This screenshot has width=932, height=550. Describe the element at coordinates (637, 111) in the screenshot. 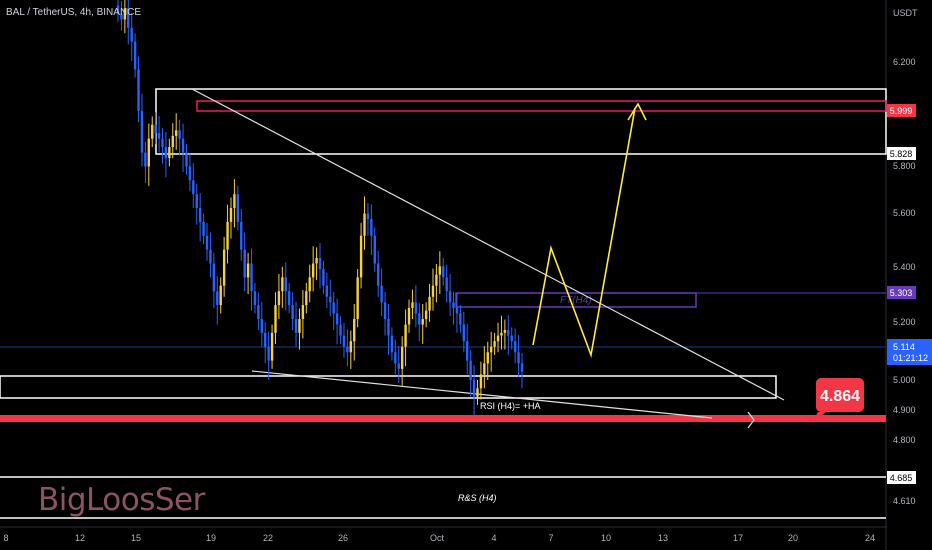

I see `forecast-arrowhead-icon` at that location.